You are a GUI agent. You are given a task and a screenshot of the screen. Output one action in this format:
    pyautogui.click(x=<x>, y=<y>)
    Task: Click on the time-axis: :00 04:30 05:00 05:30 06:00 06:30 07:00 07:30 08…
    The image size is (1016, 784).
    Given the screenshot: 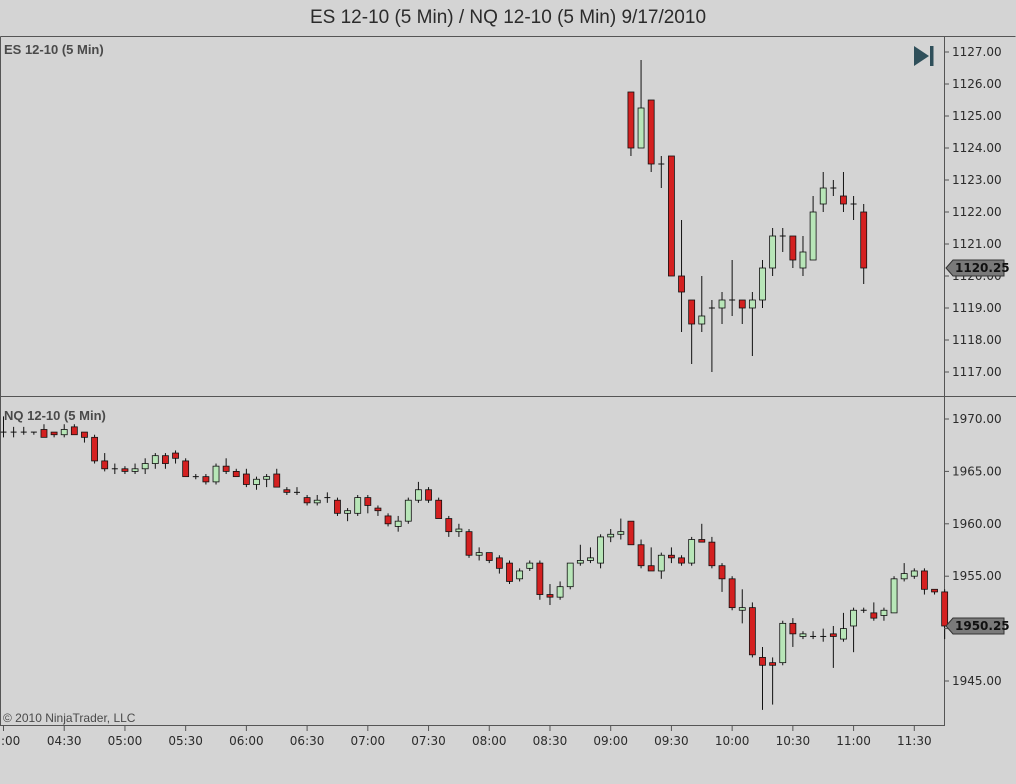 What is the action you would take?
    pyautogui.click(x=466, y=737)
    